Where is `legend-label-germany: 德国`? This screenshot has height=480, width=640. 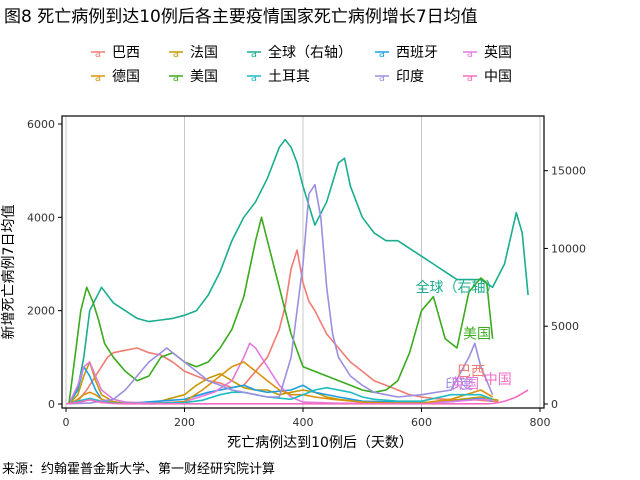 legend-label-germany: 德国 is located at coordinates (126, 77).